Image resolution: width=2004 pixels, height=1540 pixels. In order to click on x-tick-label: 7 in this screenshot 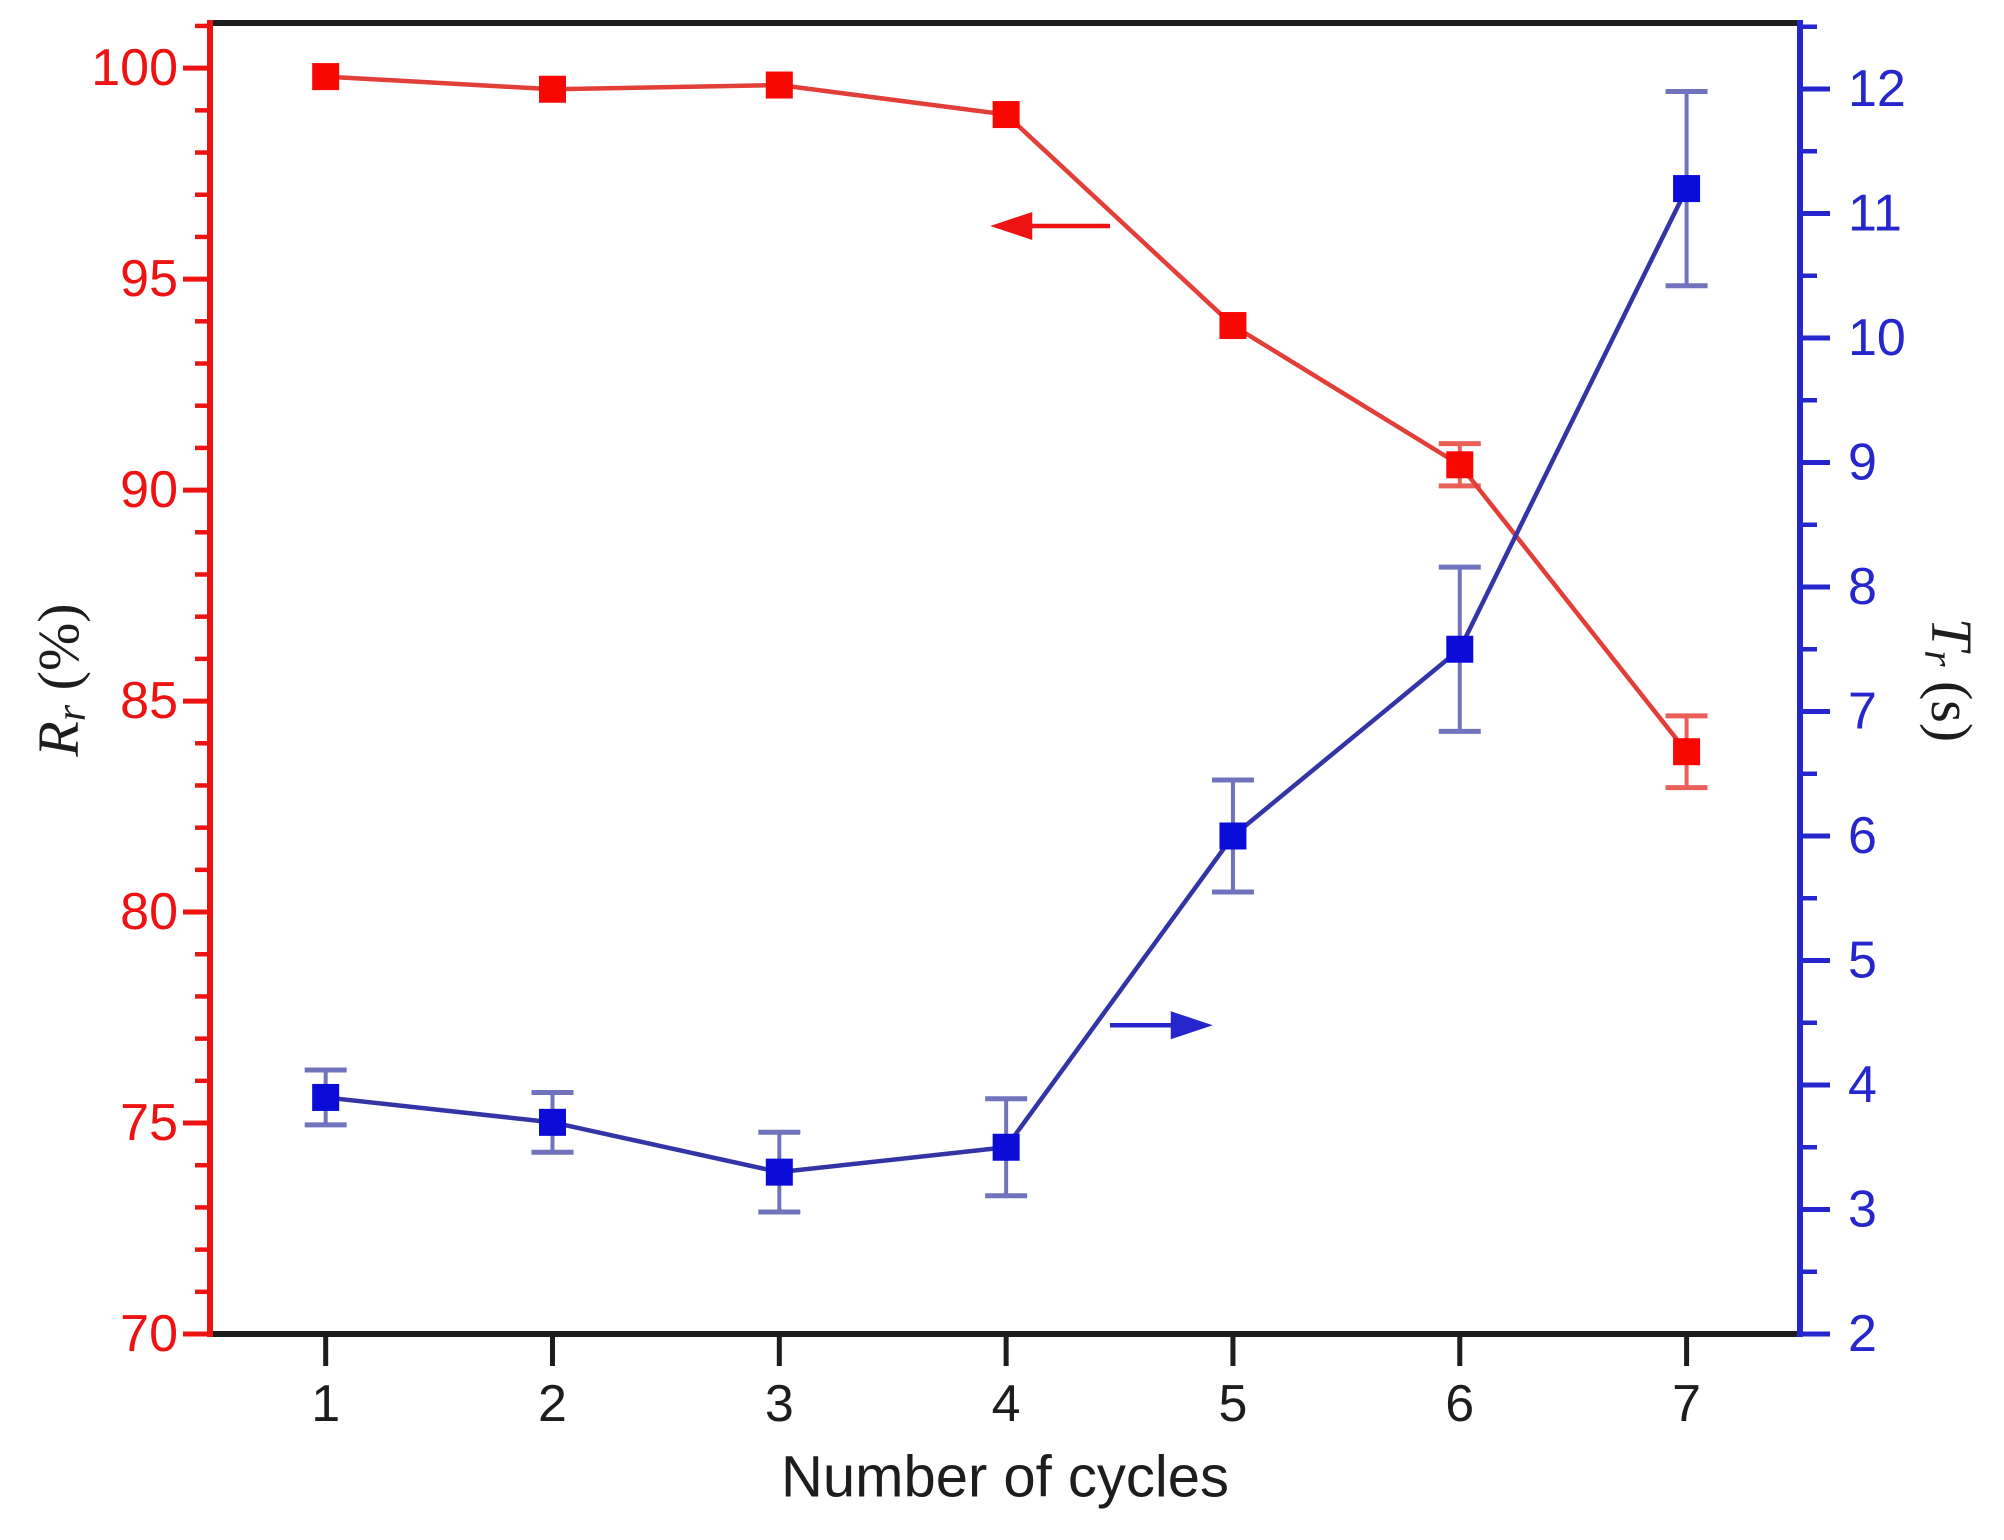, I will do `click(1686, 1404)`.